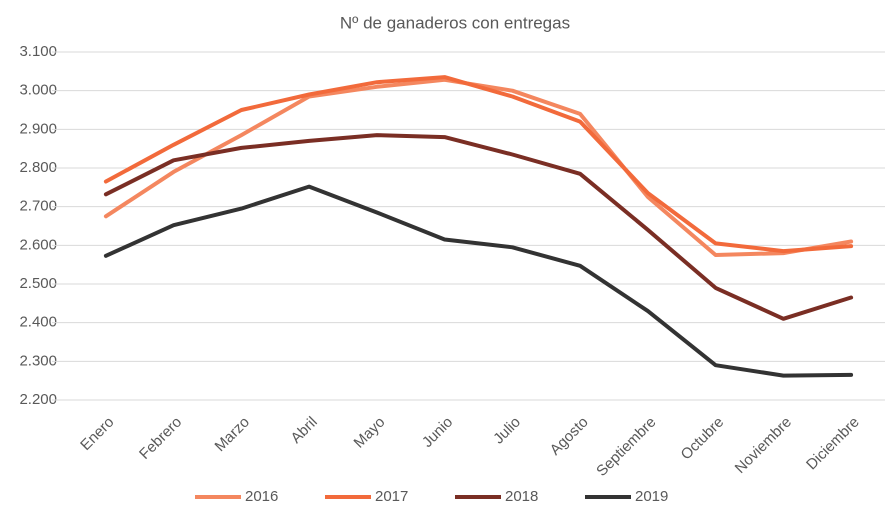  Describe the element at coordinates (437, 432) in the screenshot. I see `x-tick-label: Junio` at that location.